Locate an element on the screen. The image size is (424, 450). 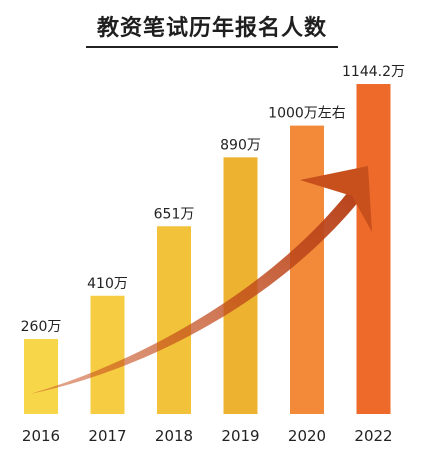
title-underline is located at coordinates (212, 47).